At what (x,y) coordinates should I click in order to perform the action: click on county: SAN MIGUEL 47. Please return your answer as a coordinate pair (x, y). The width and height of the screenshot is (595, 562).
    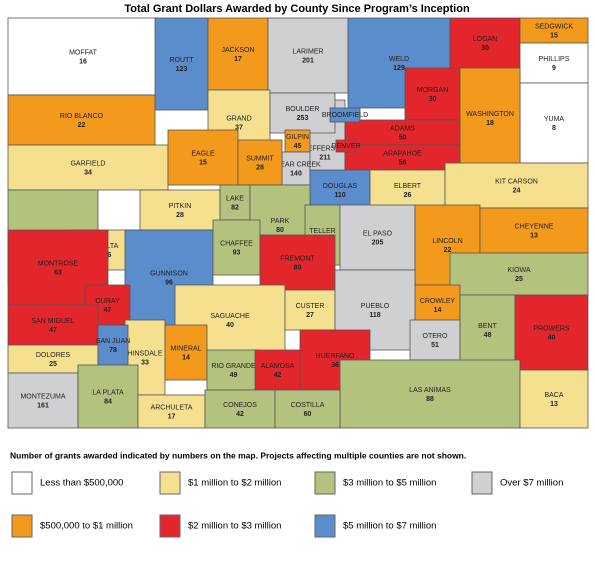
    Looking at the image, I should click on (53, 325).